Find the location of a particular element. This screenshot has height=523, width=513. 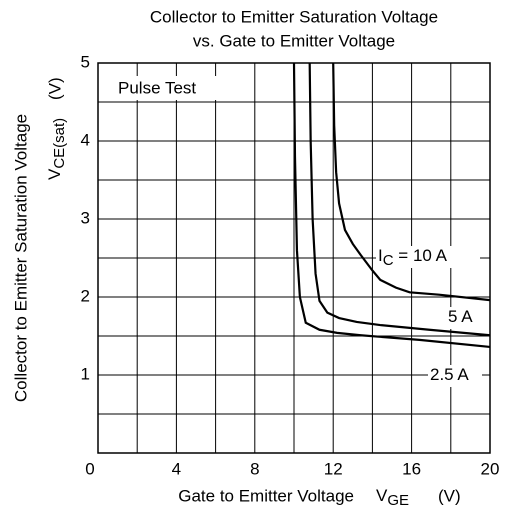

legend-entry: 2.5 A is located at coordinates (449, 374).